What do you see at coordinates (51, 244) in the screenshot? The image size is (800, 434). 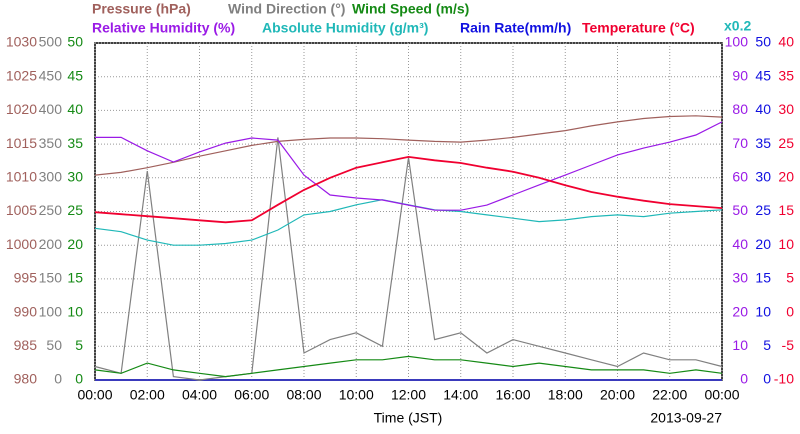 I see `y-tick-label: 200` at bounding box center [51, 244].